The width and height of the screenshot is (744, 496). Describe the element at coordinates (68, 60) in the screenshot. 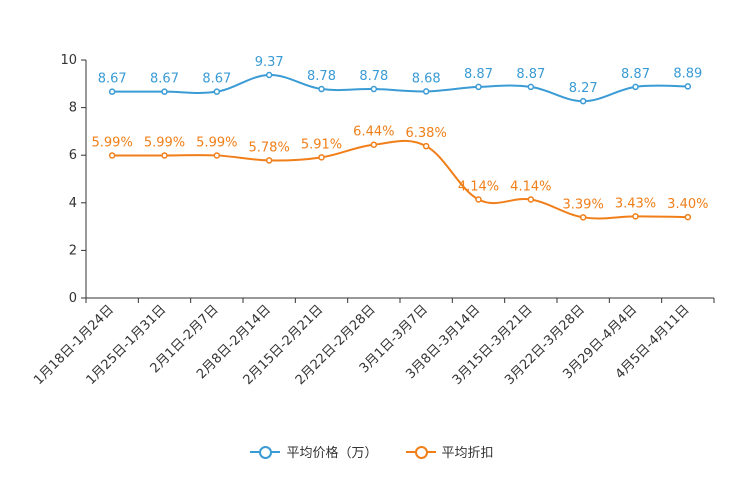

I see `y-tick-label: 10` at that location.